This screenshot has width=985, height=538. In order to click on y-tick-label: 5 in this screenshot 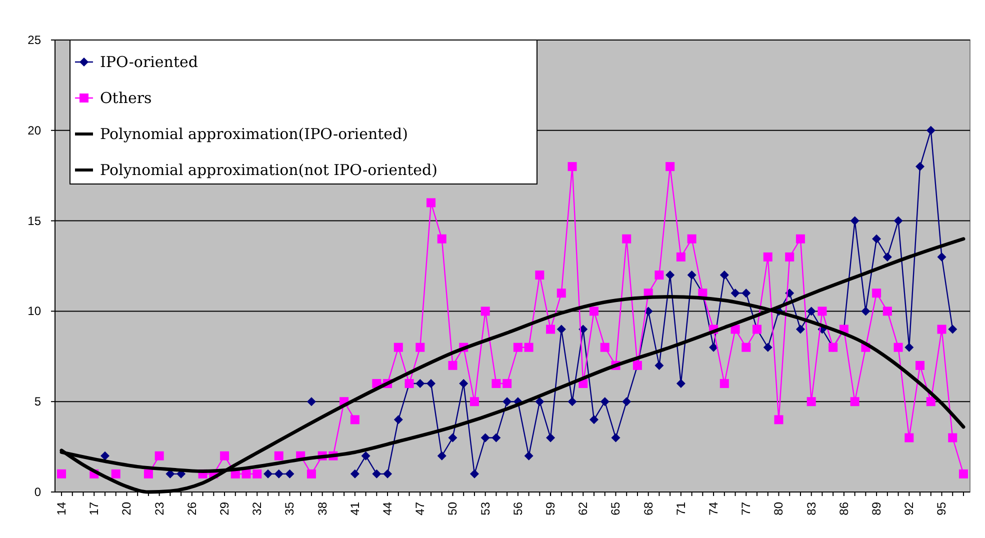, I will do `click(38, 401)`.